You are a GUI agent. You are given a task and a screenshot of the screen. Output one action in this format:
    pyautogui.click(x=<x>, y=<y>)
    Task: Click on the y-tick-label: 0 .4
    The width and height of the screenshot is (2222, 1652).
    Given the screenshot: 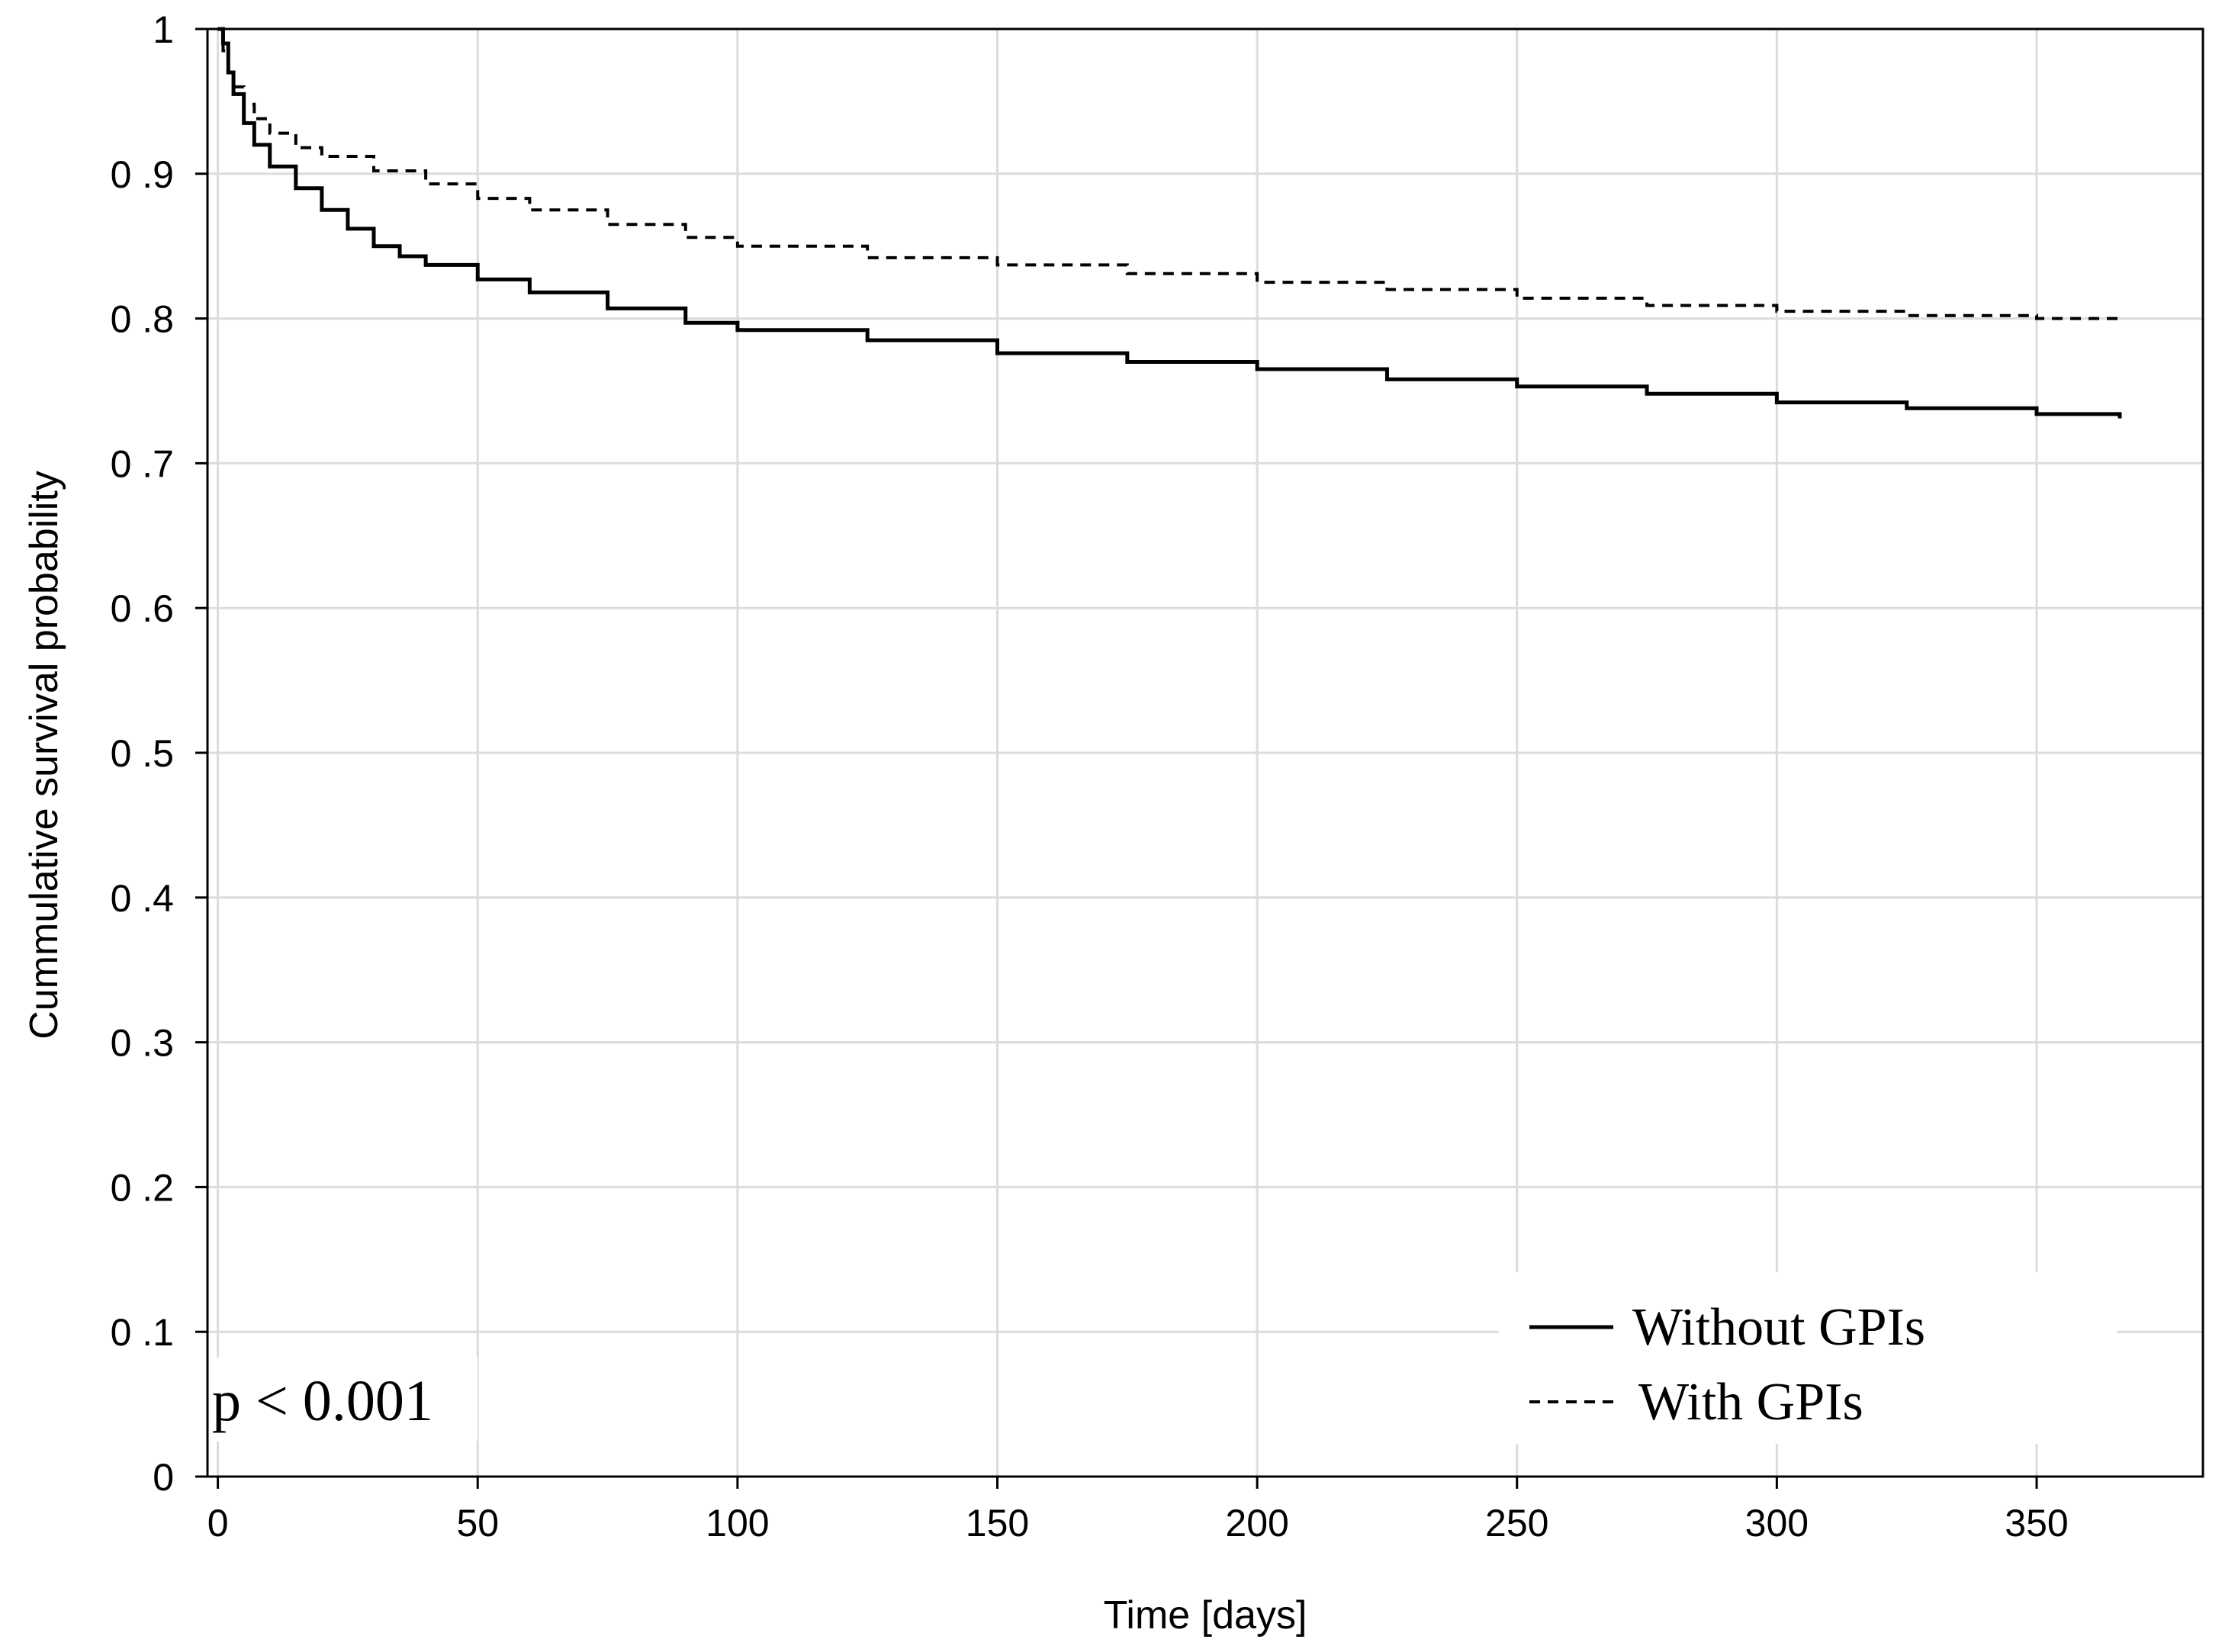 What is the action you would take?
    pyautogui.click(x=142, y=898)
    